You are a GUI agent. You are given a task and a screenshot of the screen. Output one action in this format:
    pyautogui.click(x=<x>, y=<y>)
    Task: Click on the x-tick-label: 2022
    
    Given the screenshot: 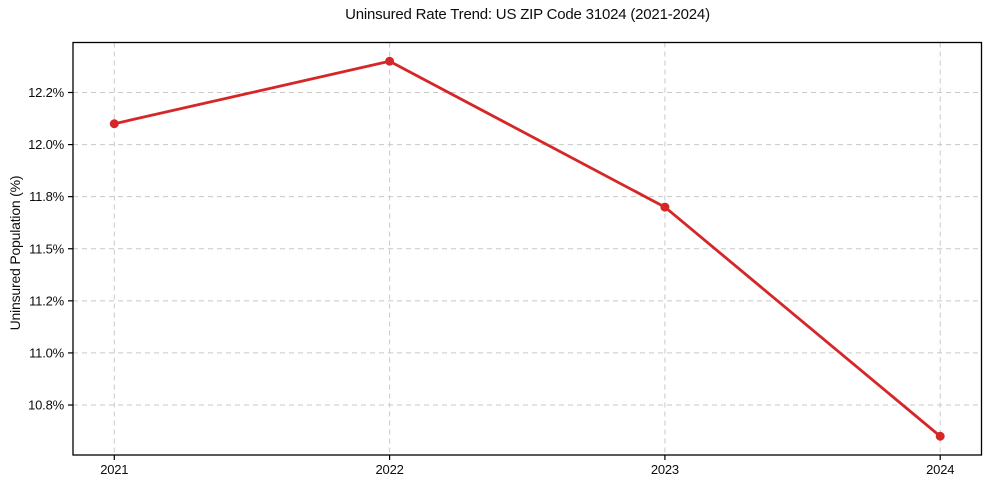 What is the action you would take?
    pyautogui.click(x=390, y=469)
    